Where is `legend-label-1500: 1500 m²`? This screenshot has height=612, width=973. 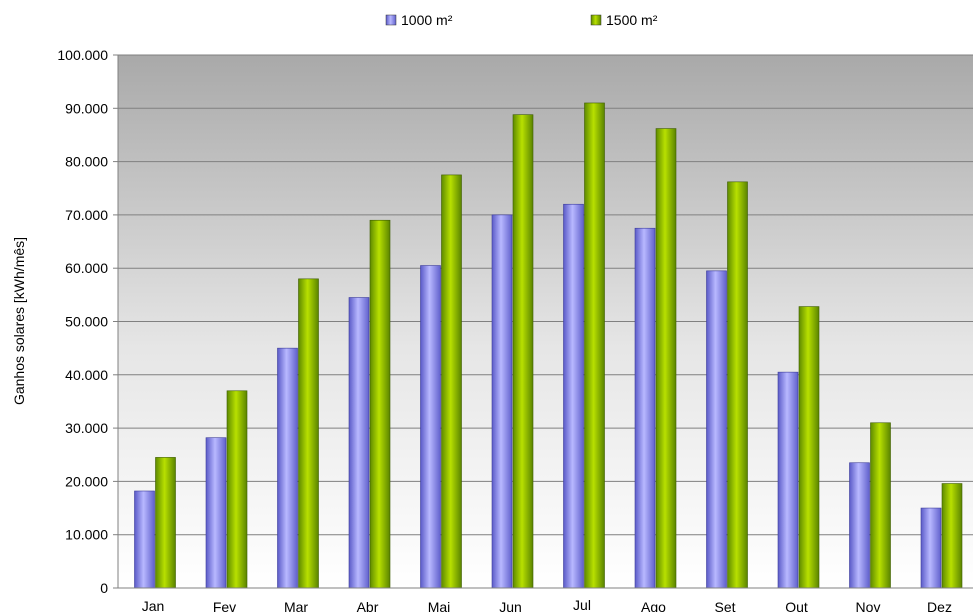
legend-label-1500: 1500 m² is located at coordinates (632, 20).